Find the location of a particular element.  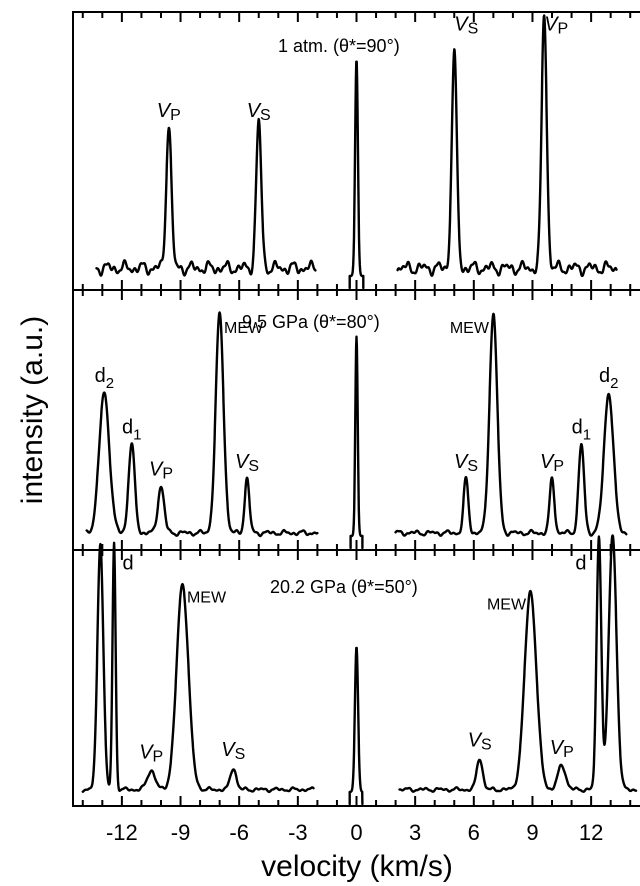

x-tick-label: 12 is located at coordinates (591, 832).